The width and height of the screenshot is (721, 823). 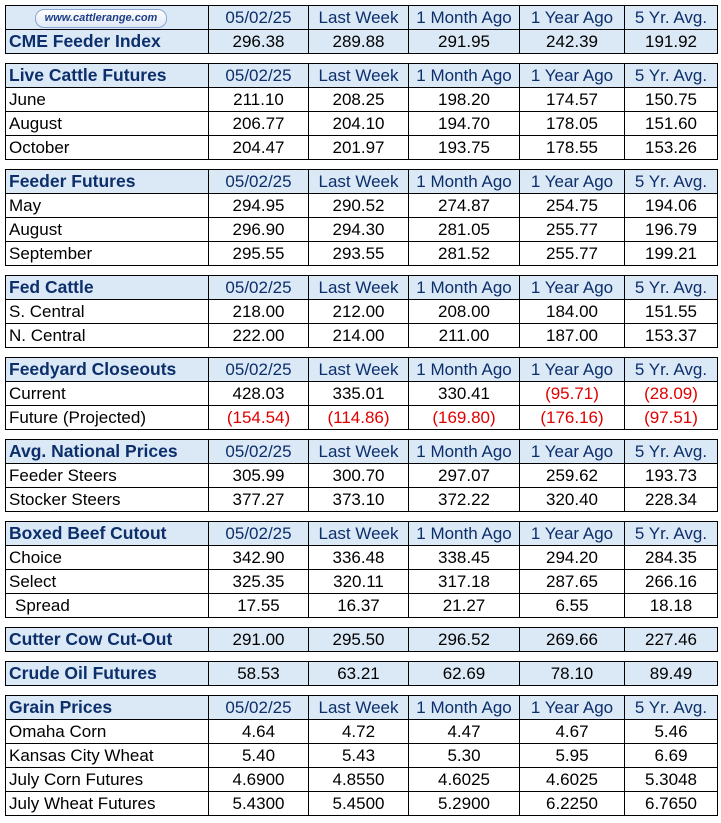 I want to click on row-label: September, so click(x=107, y=253).